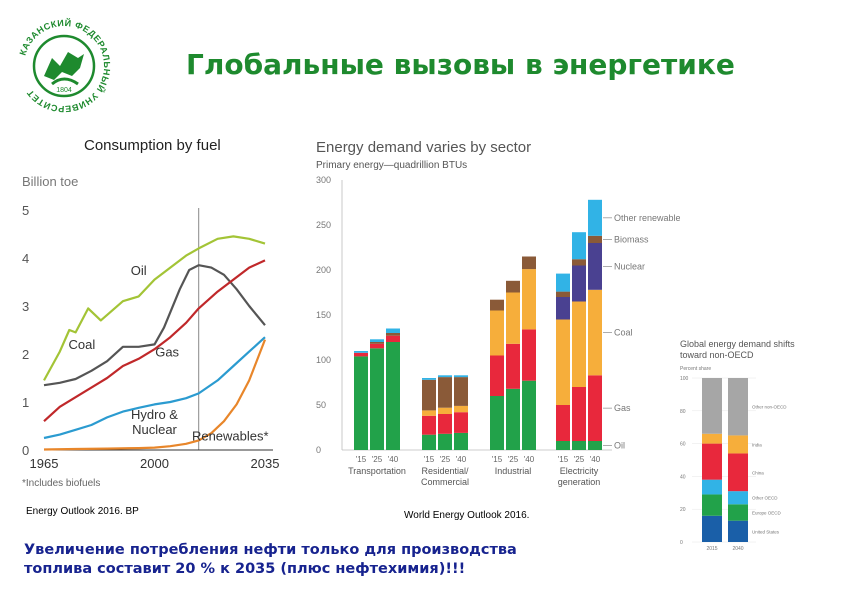 This screenshot has width=842, height=595. I want to click on logo-year: 1804, so click(64, 90).